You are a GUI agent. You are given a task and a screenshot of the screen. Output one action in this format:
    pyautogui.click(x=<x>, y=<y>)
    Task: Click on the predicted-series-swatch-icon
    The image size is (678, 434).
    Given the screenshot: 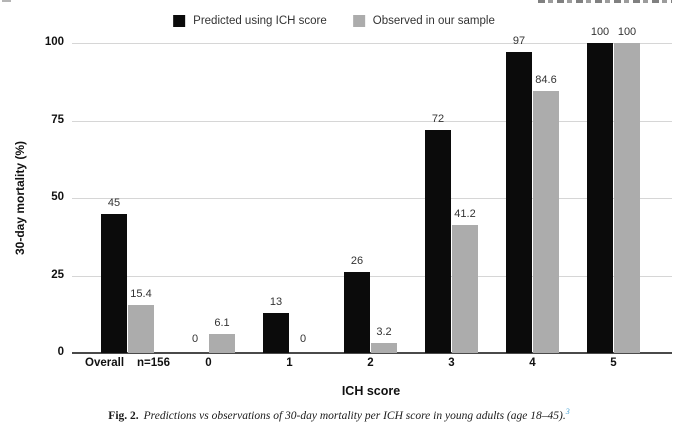 What is the action you would take?
    pyautogui.click(x=179, y=21)
    